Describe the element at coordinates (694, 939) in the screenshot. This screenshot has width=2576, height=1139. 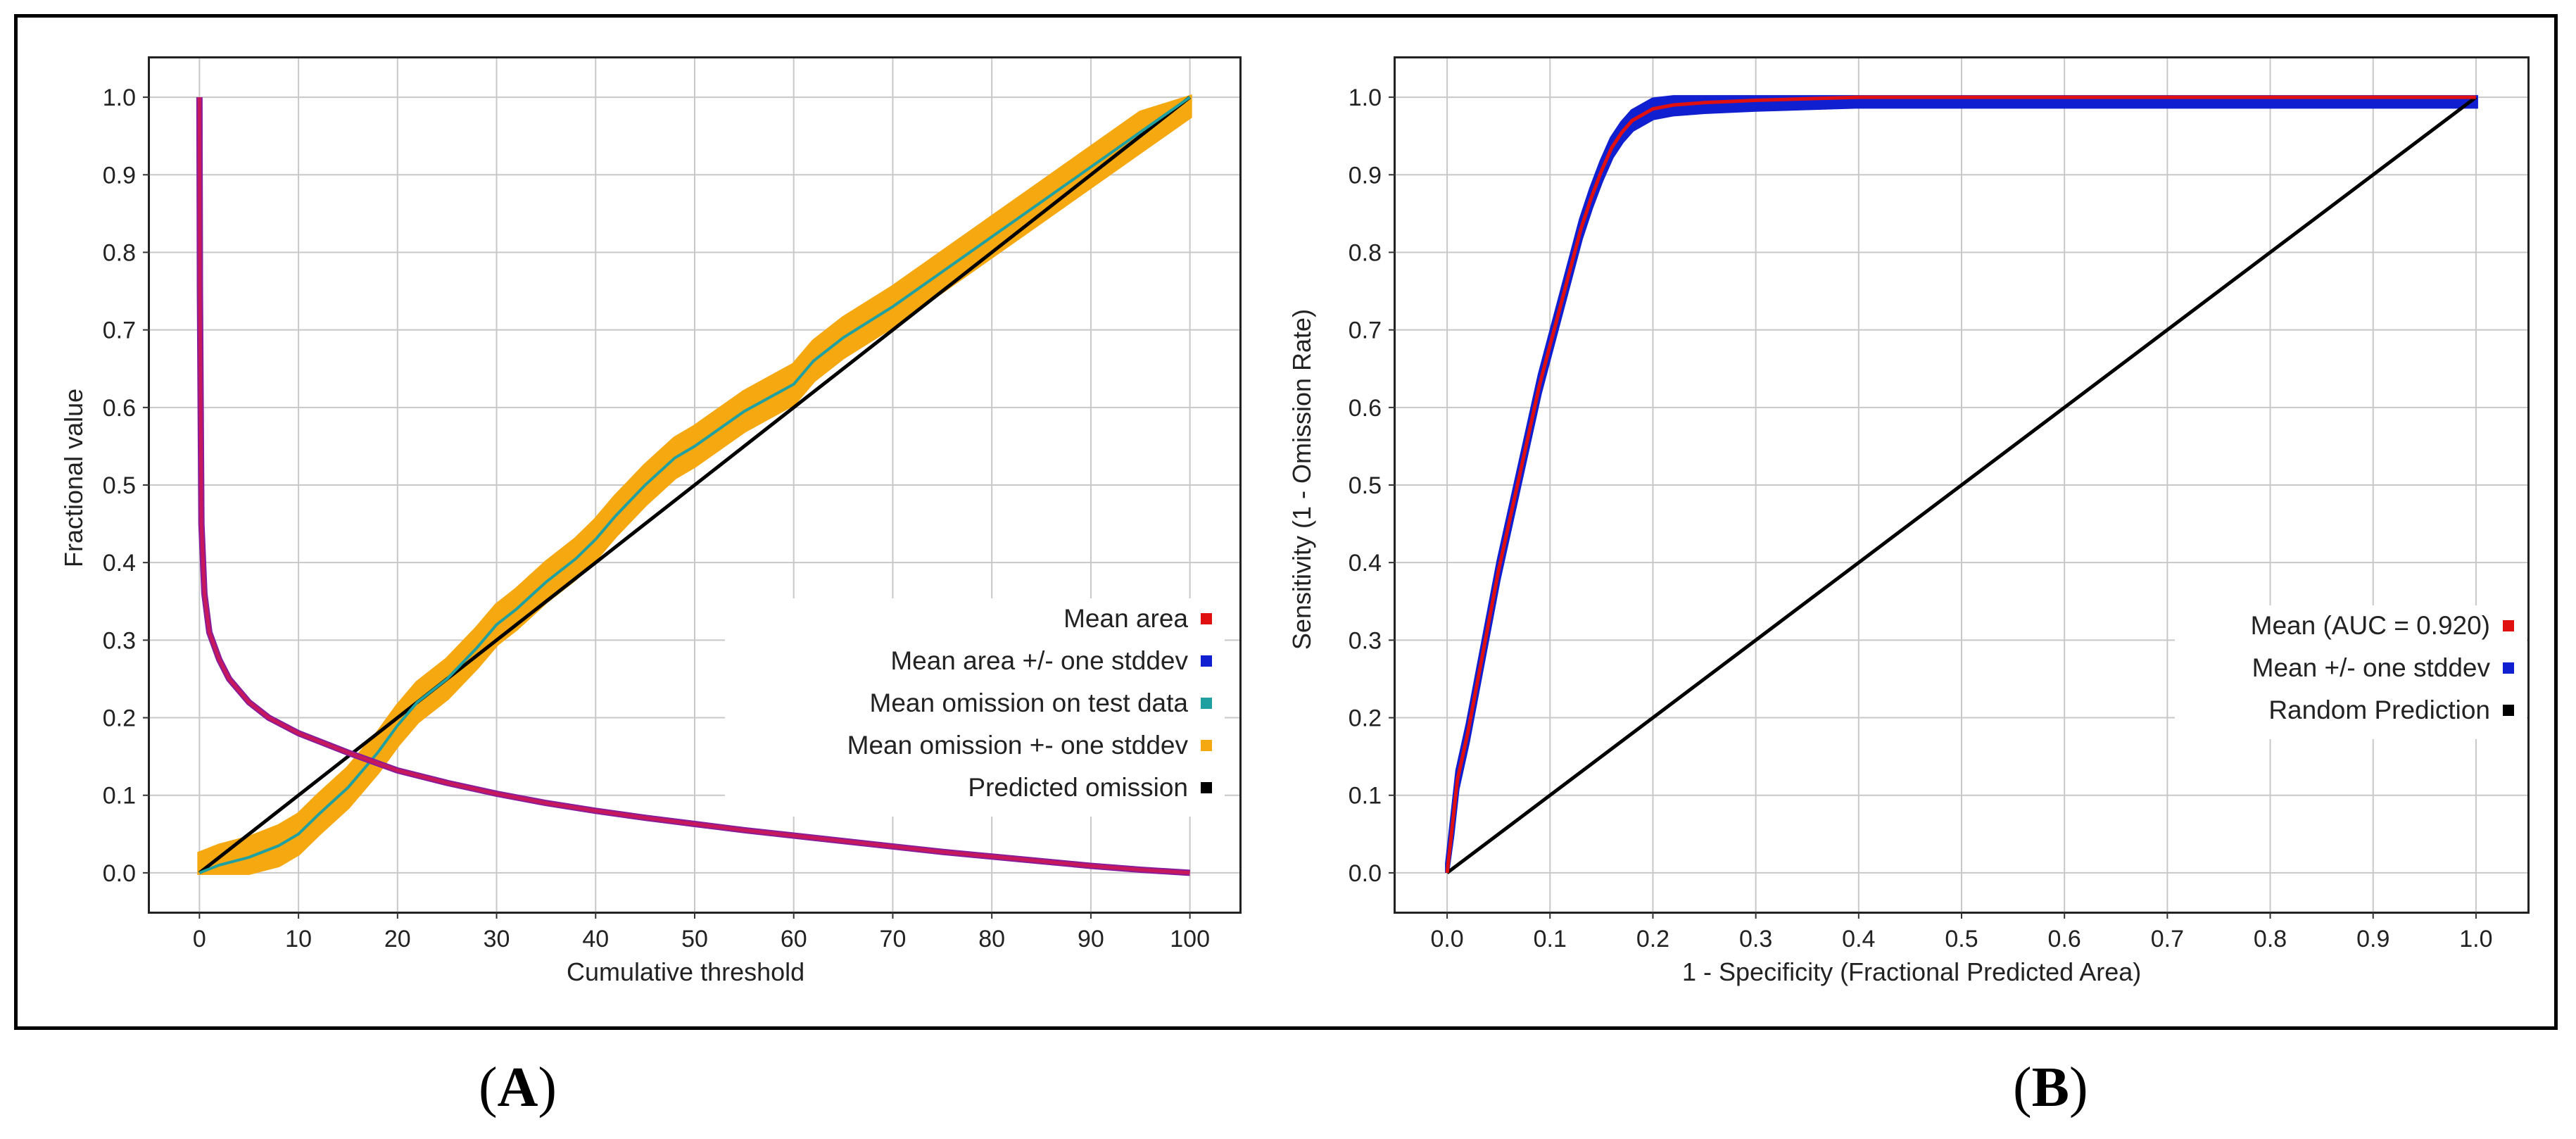
I see `x-tick-label: 50` at that location.